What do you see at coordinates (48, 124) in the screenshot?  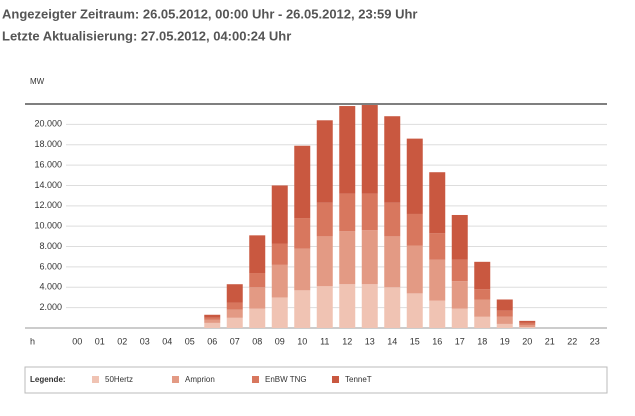 I see `y-tick-label: 20.000` at bounding box center [48, 124].